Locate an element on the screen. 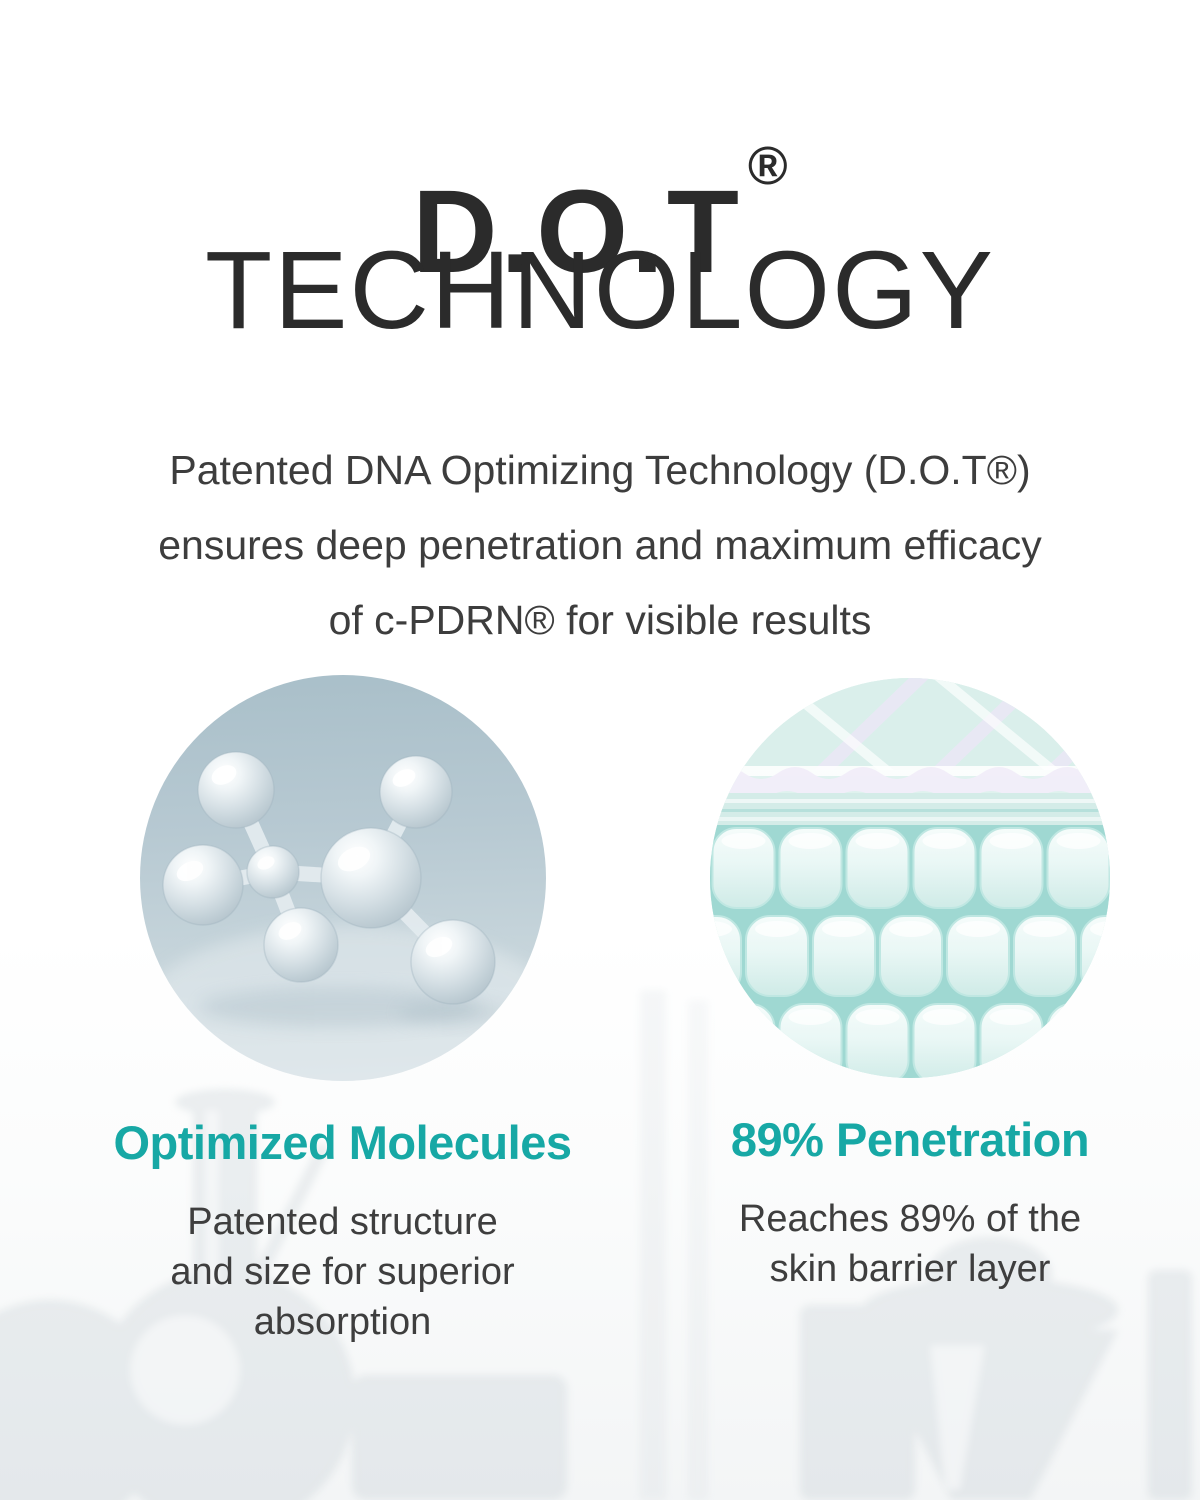 This screenshot has width=1200, height=1500. skin-barrier-illustration is located at coordinates (910, 878).